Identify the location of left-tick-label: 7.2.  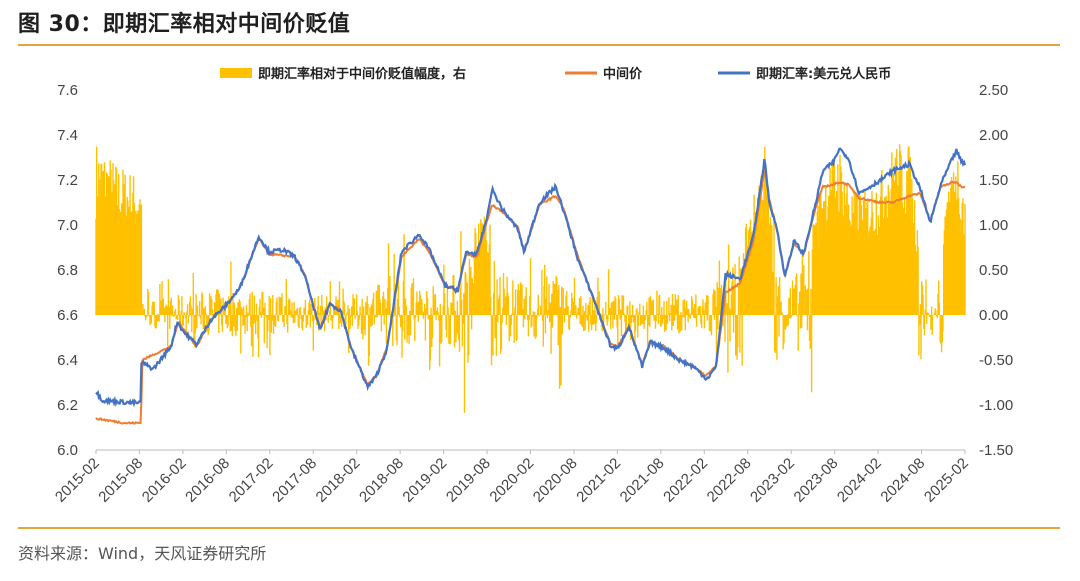
(67, 180).